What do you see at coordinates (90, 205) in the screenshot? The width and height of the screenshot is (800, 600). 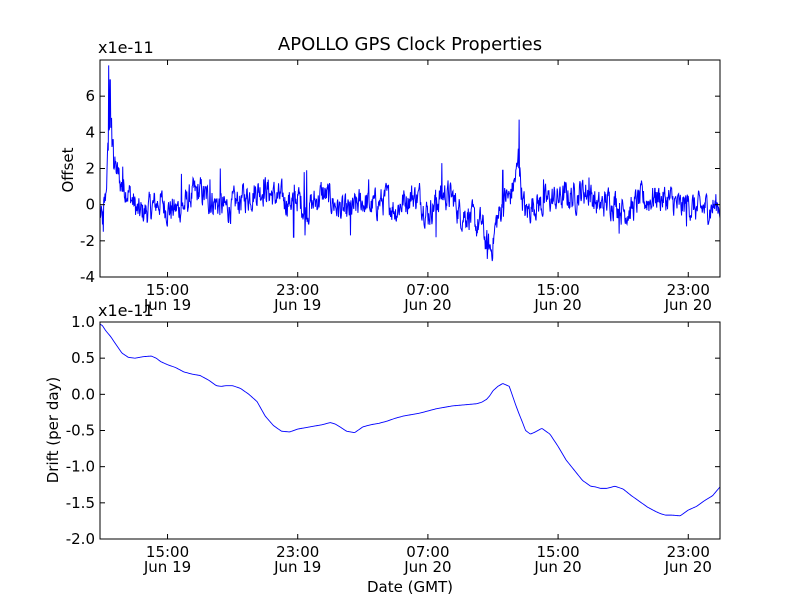 I see `offset-y-tick-label: 0` at bounding box center [90, 205].